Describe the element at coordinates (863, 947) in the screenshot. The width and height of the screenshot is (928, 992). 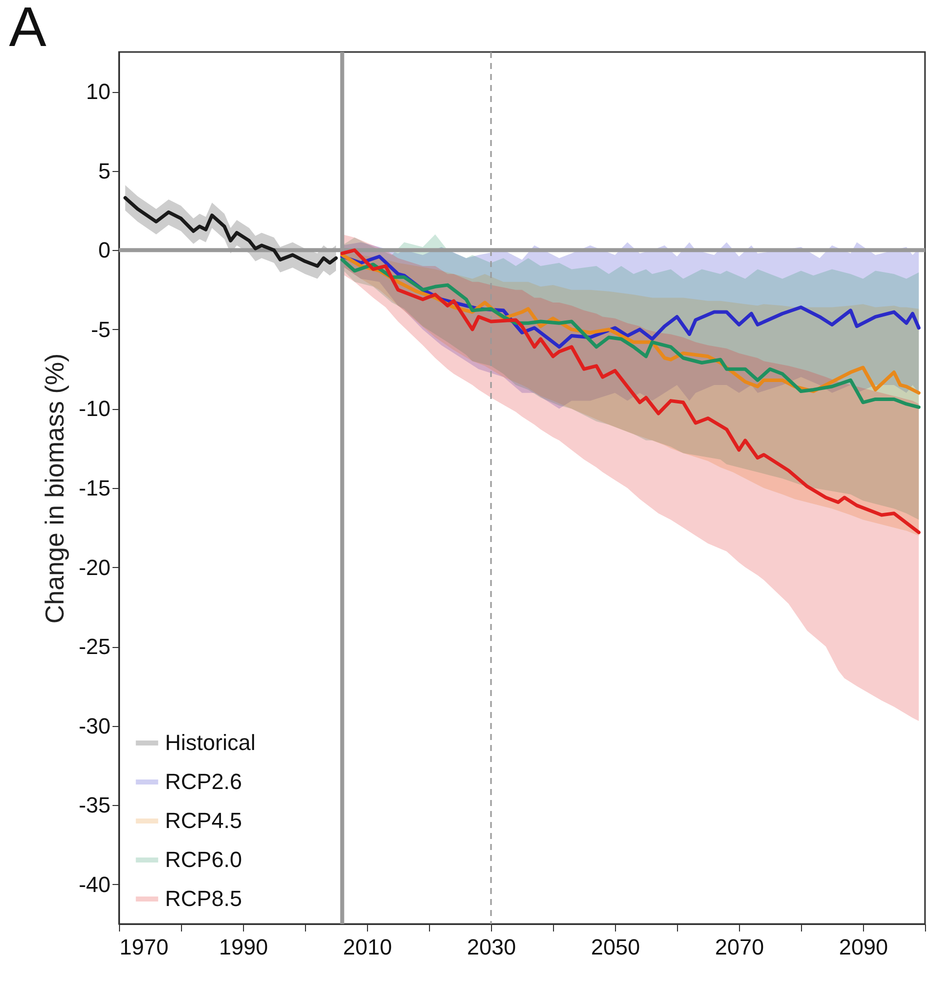
I see `x-tick-label: 2090` at that location.